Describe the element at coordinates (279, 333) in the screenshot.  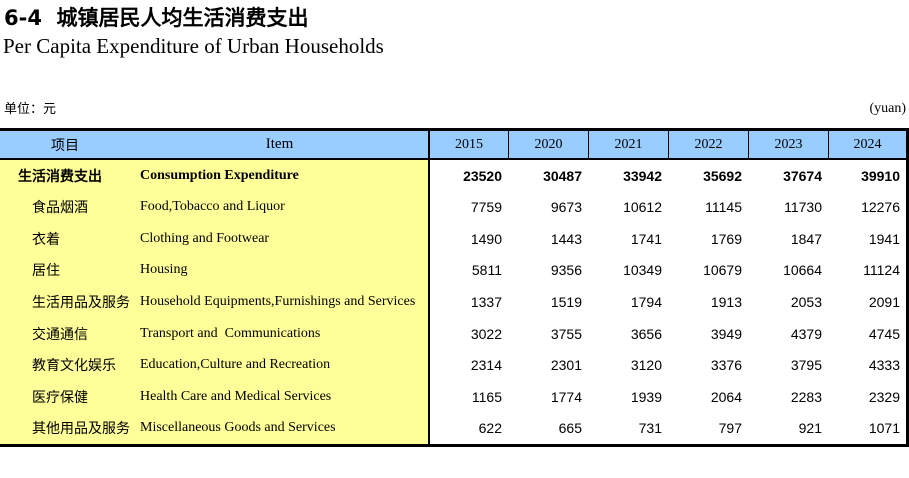
I see `row-label-en: Transport and Communications` at that location.